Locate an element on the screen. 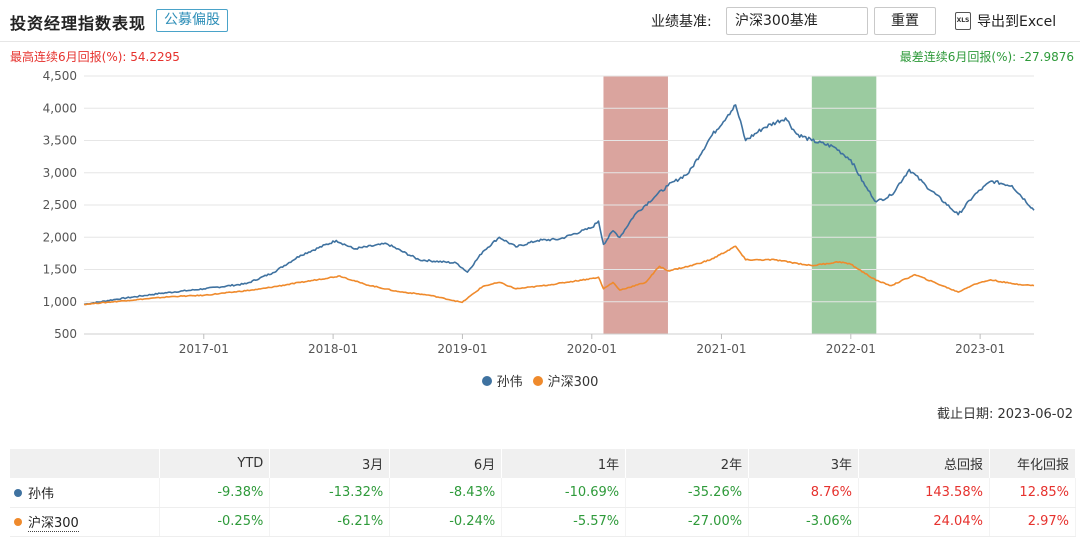 Image resolution: width=1080 pixels, height=537 pixels. col-header-name is located at coordinates (85, 463).